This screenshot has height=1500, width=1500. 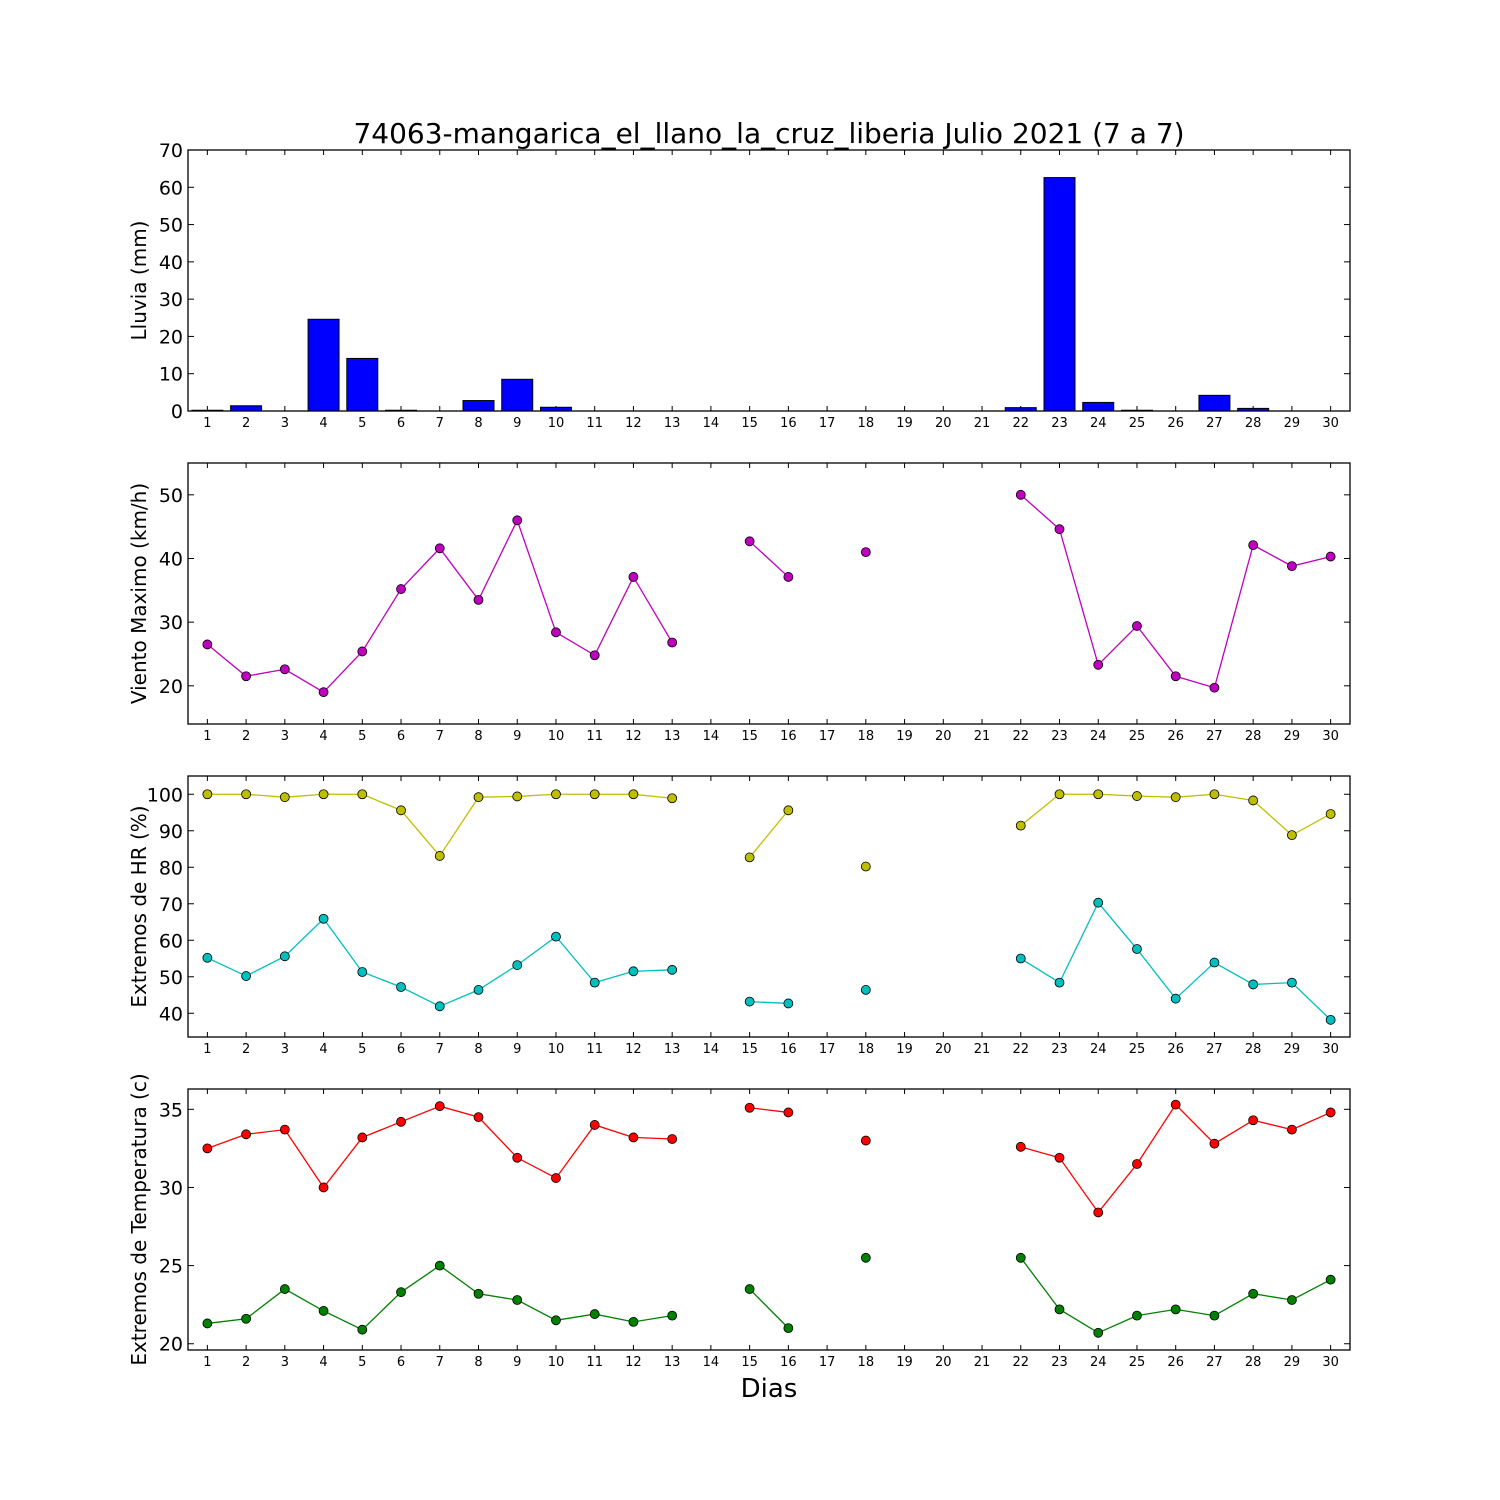 I want to click on x-tick-label-hr: 4, so click(x=323, y=1049).